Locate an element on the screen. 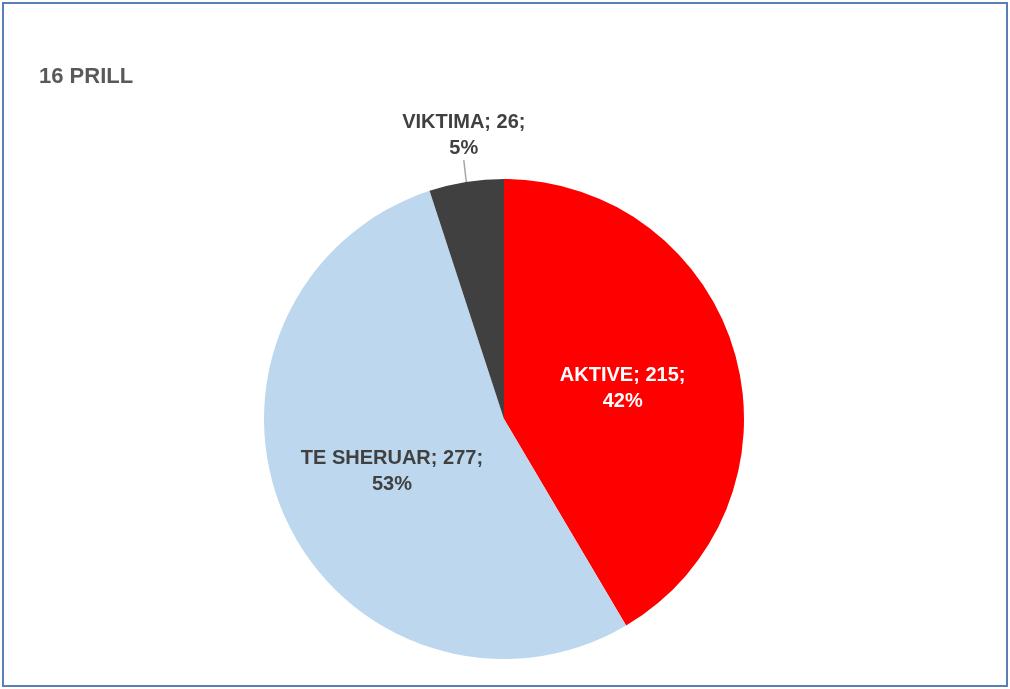  slice-label: AKTIVE; 215; 42% is located at coordinates (622, 386).